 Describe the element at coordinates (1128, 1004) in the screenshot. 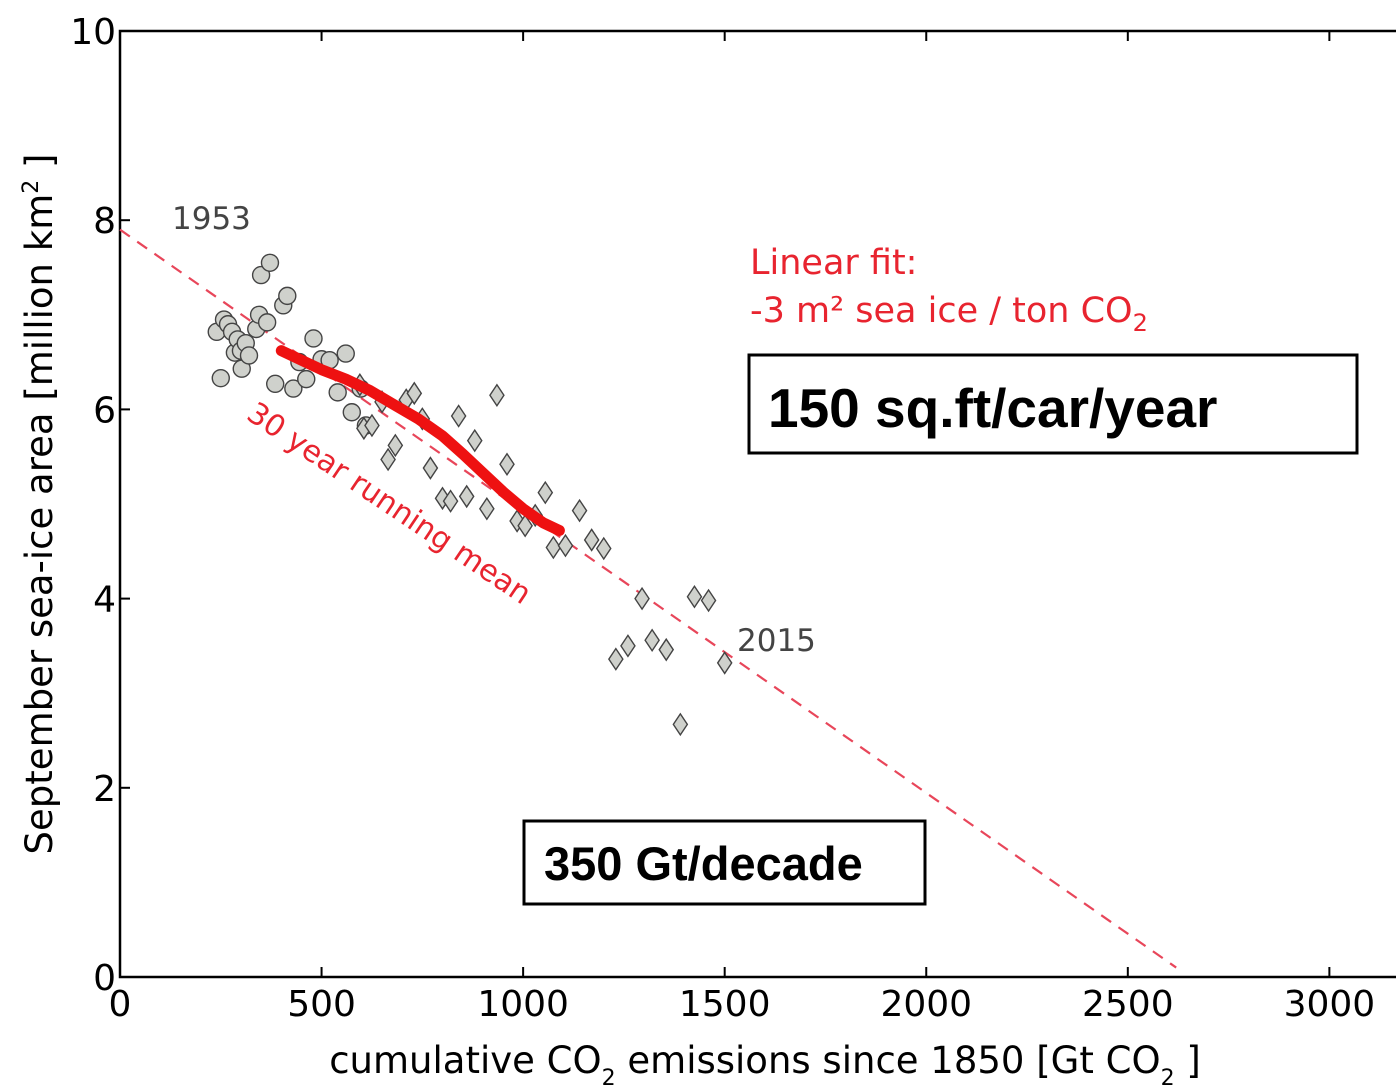

I see `x-tick-label: 2500` at that location.